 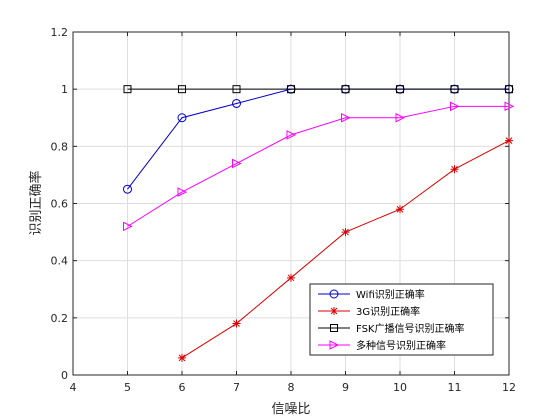 What do you see at coordinates (291, 387) in the screenshot?
I see `x-tick-label: 8` at bounding box center [291, 387].